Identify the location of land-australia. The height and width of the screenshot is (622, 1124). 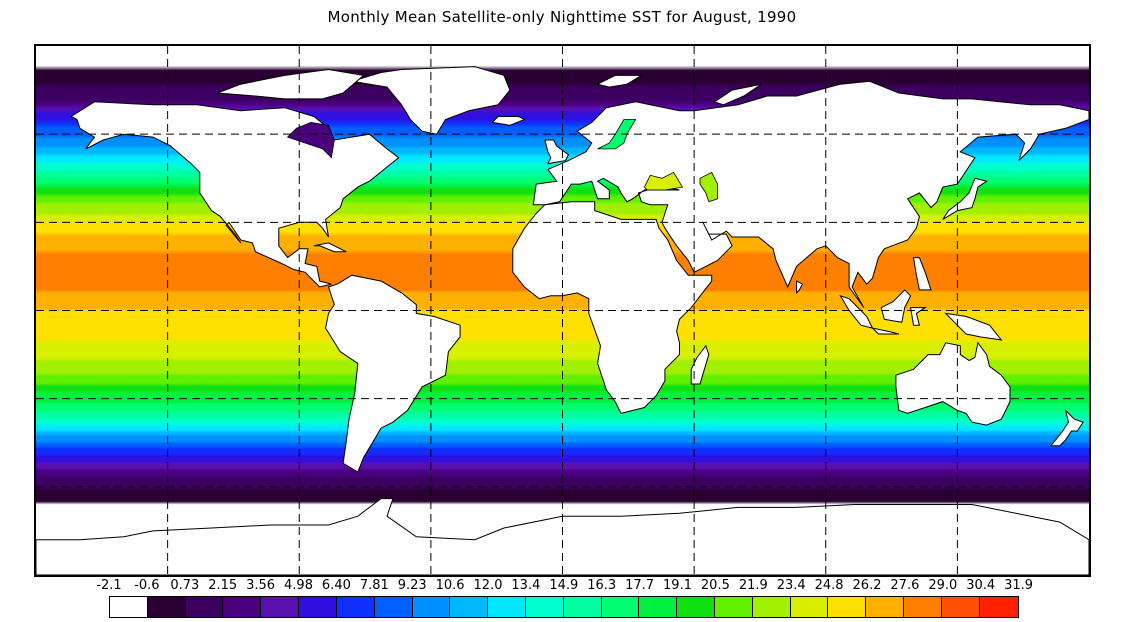
(953, 383).